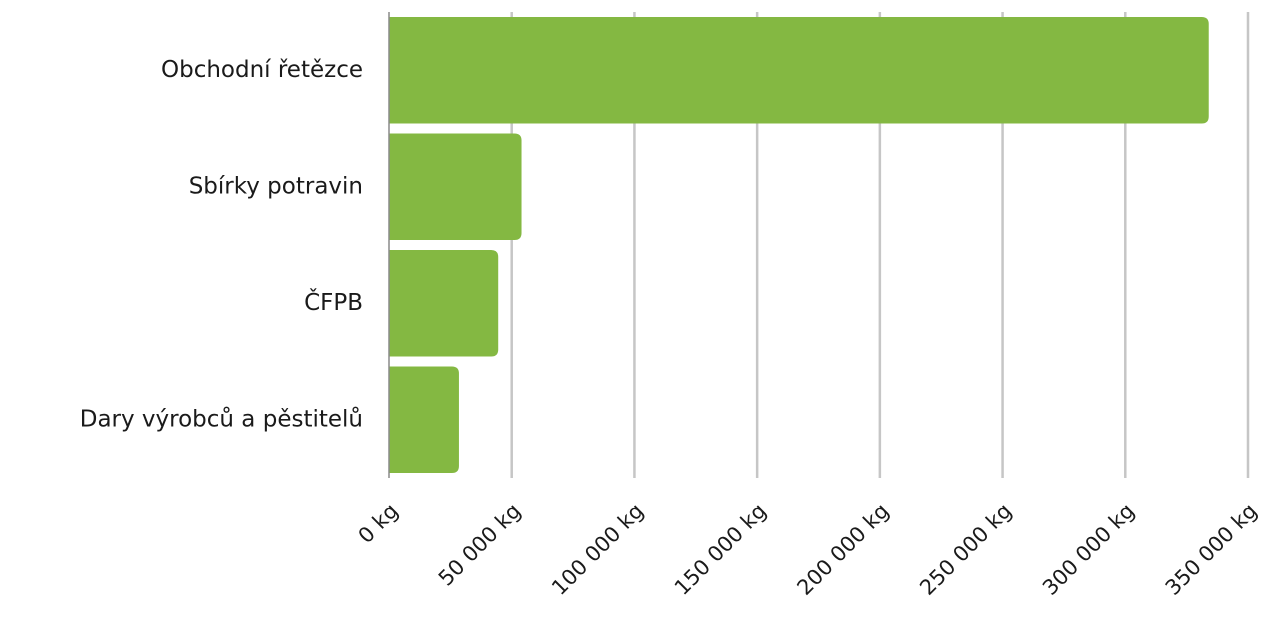 The width and height of the screenshot is (1268, 626). I want to click on category-label: Sbírky potravin, so click(276, 186).